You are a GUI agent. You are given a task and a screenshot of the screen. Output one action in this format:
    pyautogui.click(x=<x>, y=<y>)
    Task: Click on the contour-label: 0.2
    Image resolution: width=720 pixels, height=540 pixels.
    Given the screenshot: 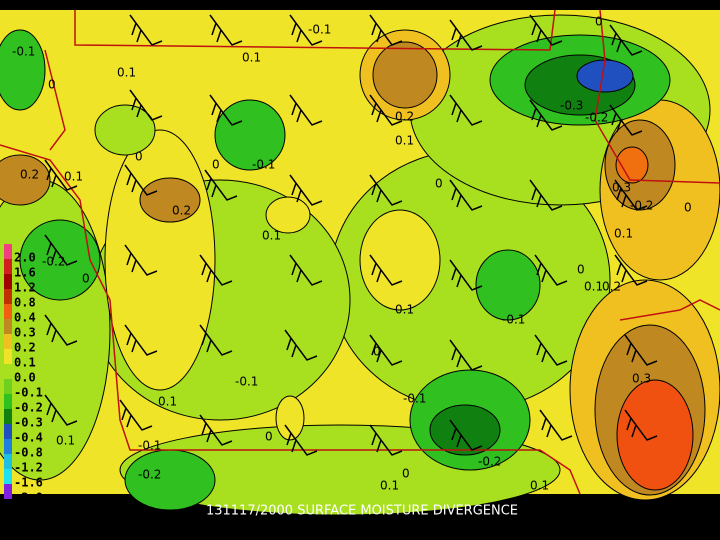 What is the action you would take?
    pyautogui.click(x=181, y=211)
    